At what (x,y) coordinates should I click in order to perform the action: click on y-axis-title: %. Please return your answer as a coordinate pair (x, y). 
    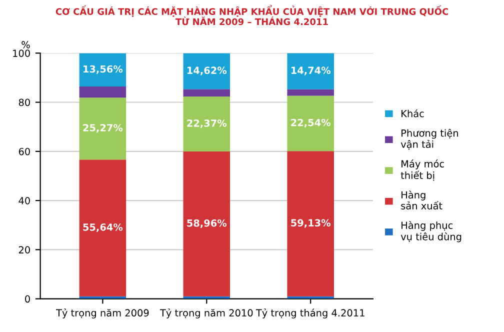
    Looking at the image, I should click on (26, 44).